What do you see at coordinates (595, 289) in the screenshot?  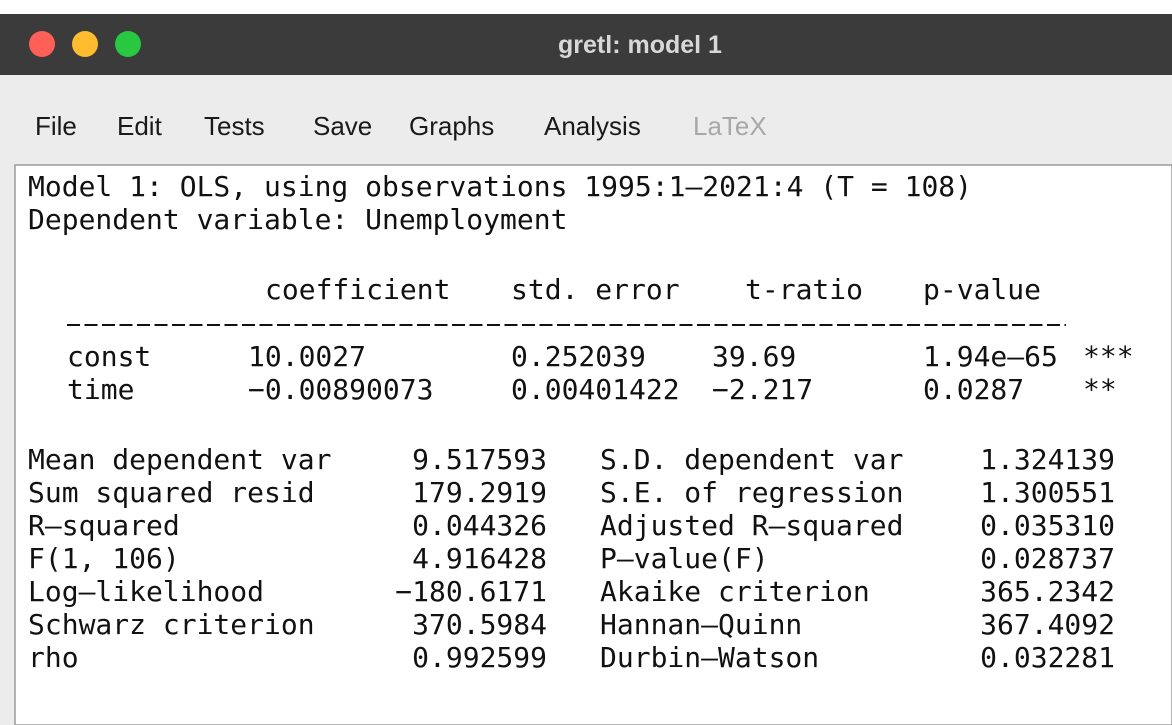 I see `column-header: std. error` at bounding box center [595, 289].